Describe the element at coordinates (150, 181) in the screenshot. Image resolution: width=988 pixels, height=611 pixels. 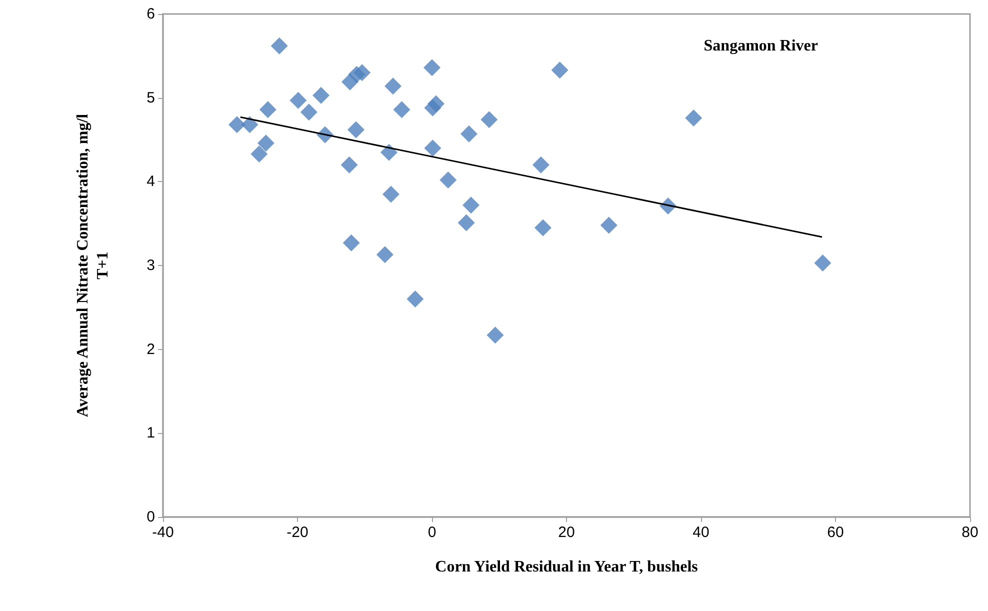
I see `y-tick-label: 4` at that location.